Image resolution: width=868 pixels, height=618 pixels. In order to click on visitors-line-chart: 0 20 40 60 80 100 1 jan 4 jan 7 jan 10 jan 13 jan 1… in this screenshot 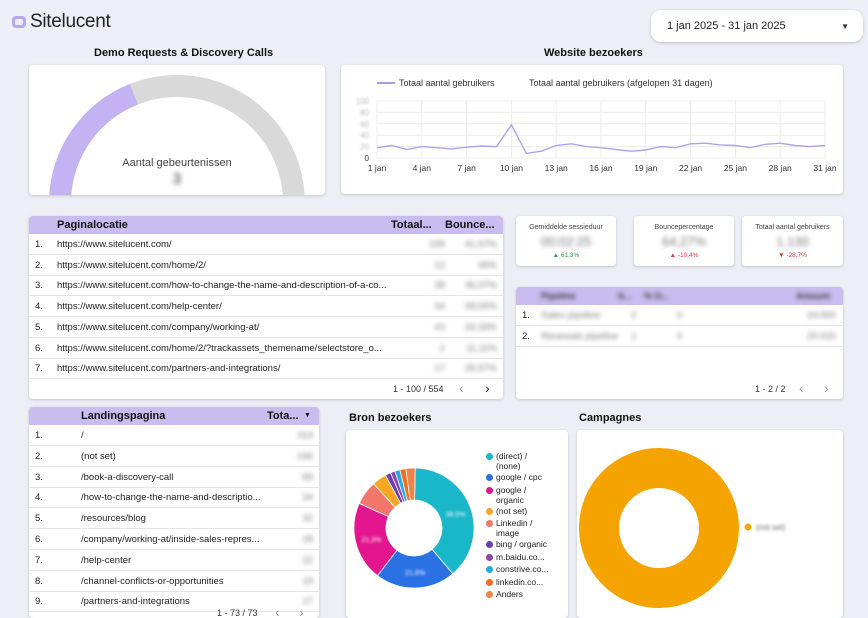, I will do `click(596, 135)`.